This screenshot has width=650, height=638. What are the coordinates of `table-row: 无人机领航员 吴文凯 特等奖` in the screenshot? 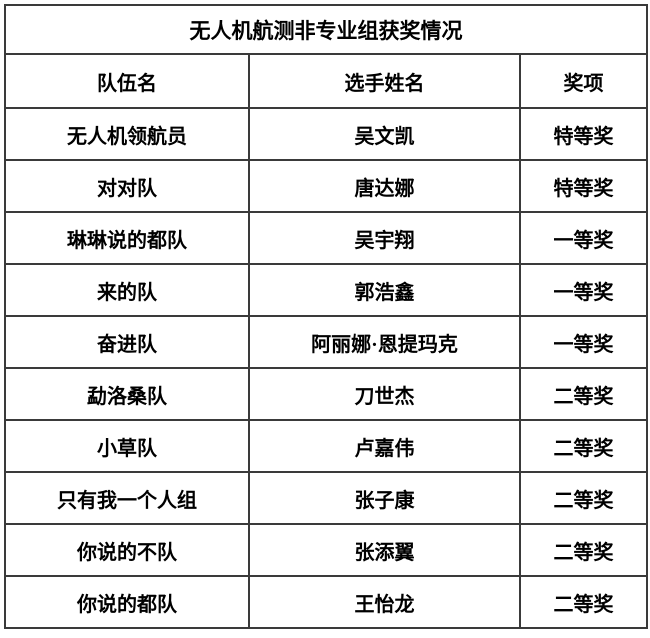 It's located at (326, 134).